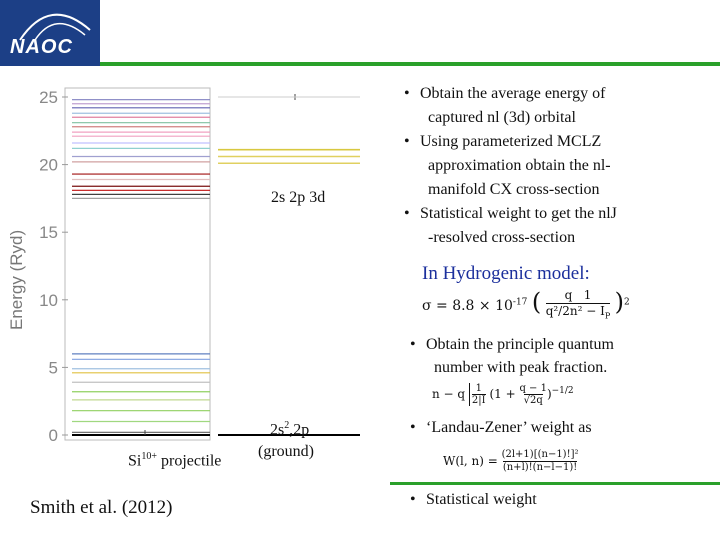 The image size is (720, 540). I want to click on citation: Smith et al. (2012), so click(101, 507).